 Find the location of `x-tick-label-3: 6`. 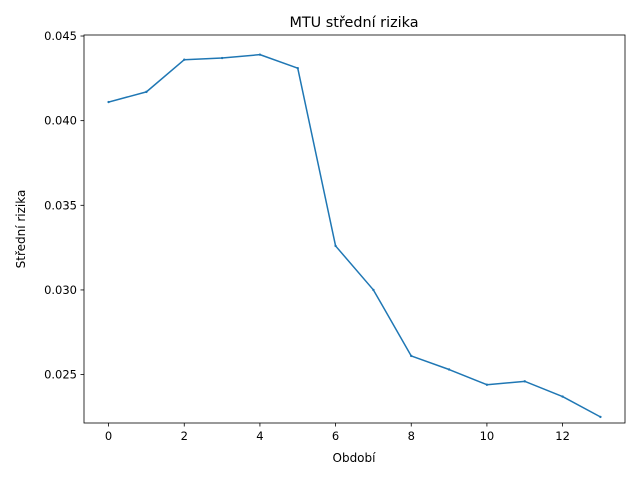

x-tick-label-3: 6 is located at coordinates (335, 436).